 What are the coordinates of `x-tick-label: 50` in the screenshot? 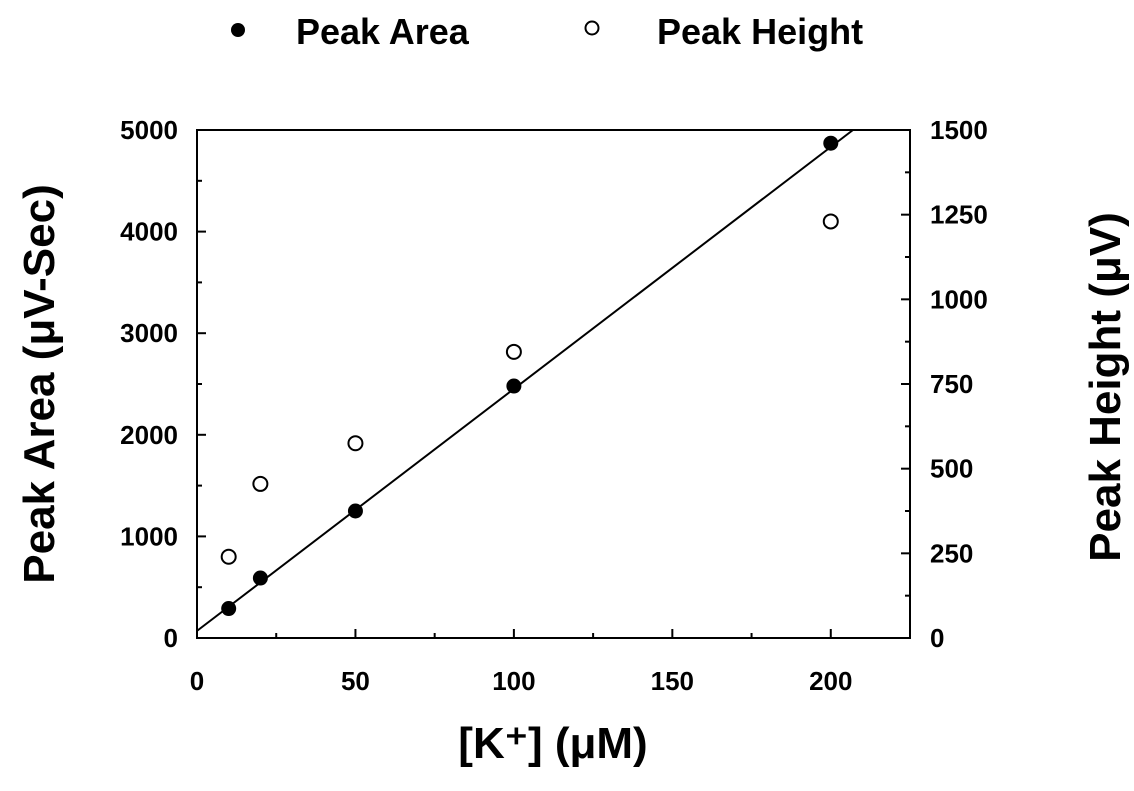 It's located at (355, 681).